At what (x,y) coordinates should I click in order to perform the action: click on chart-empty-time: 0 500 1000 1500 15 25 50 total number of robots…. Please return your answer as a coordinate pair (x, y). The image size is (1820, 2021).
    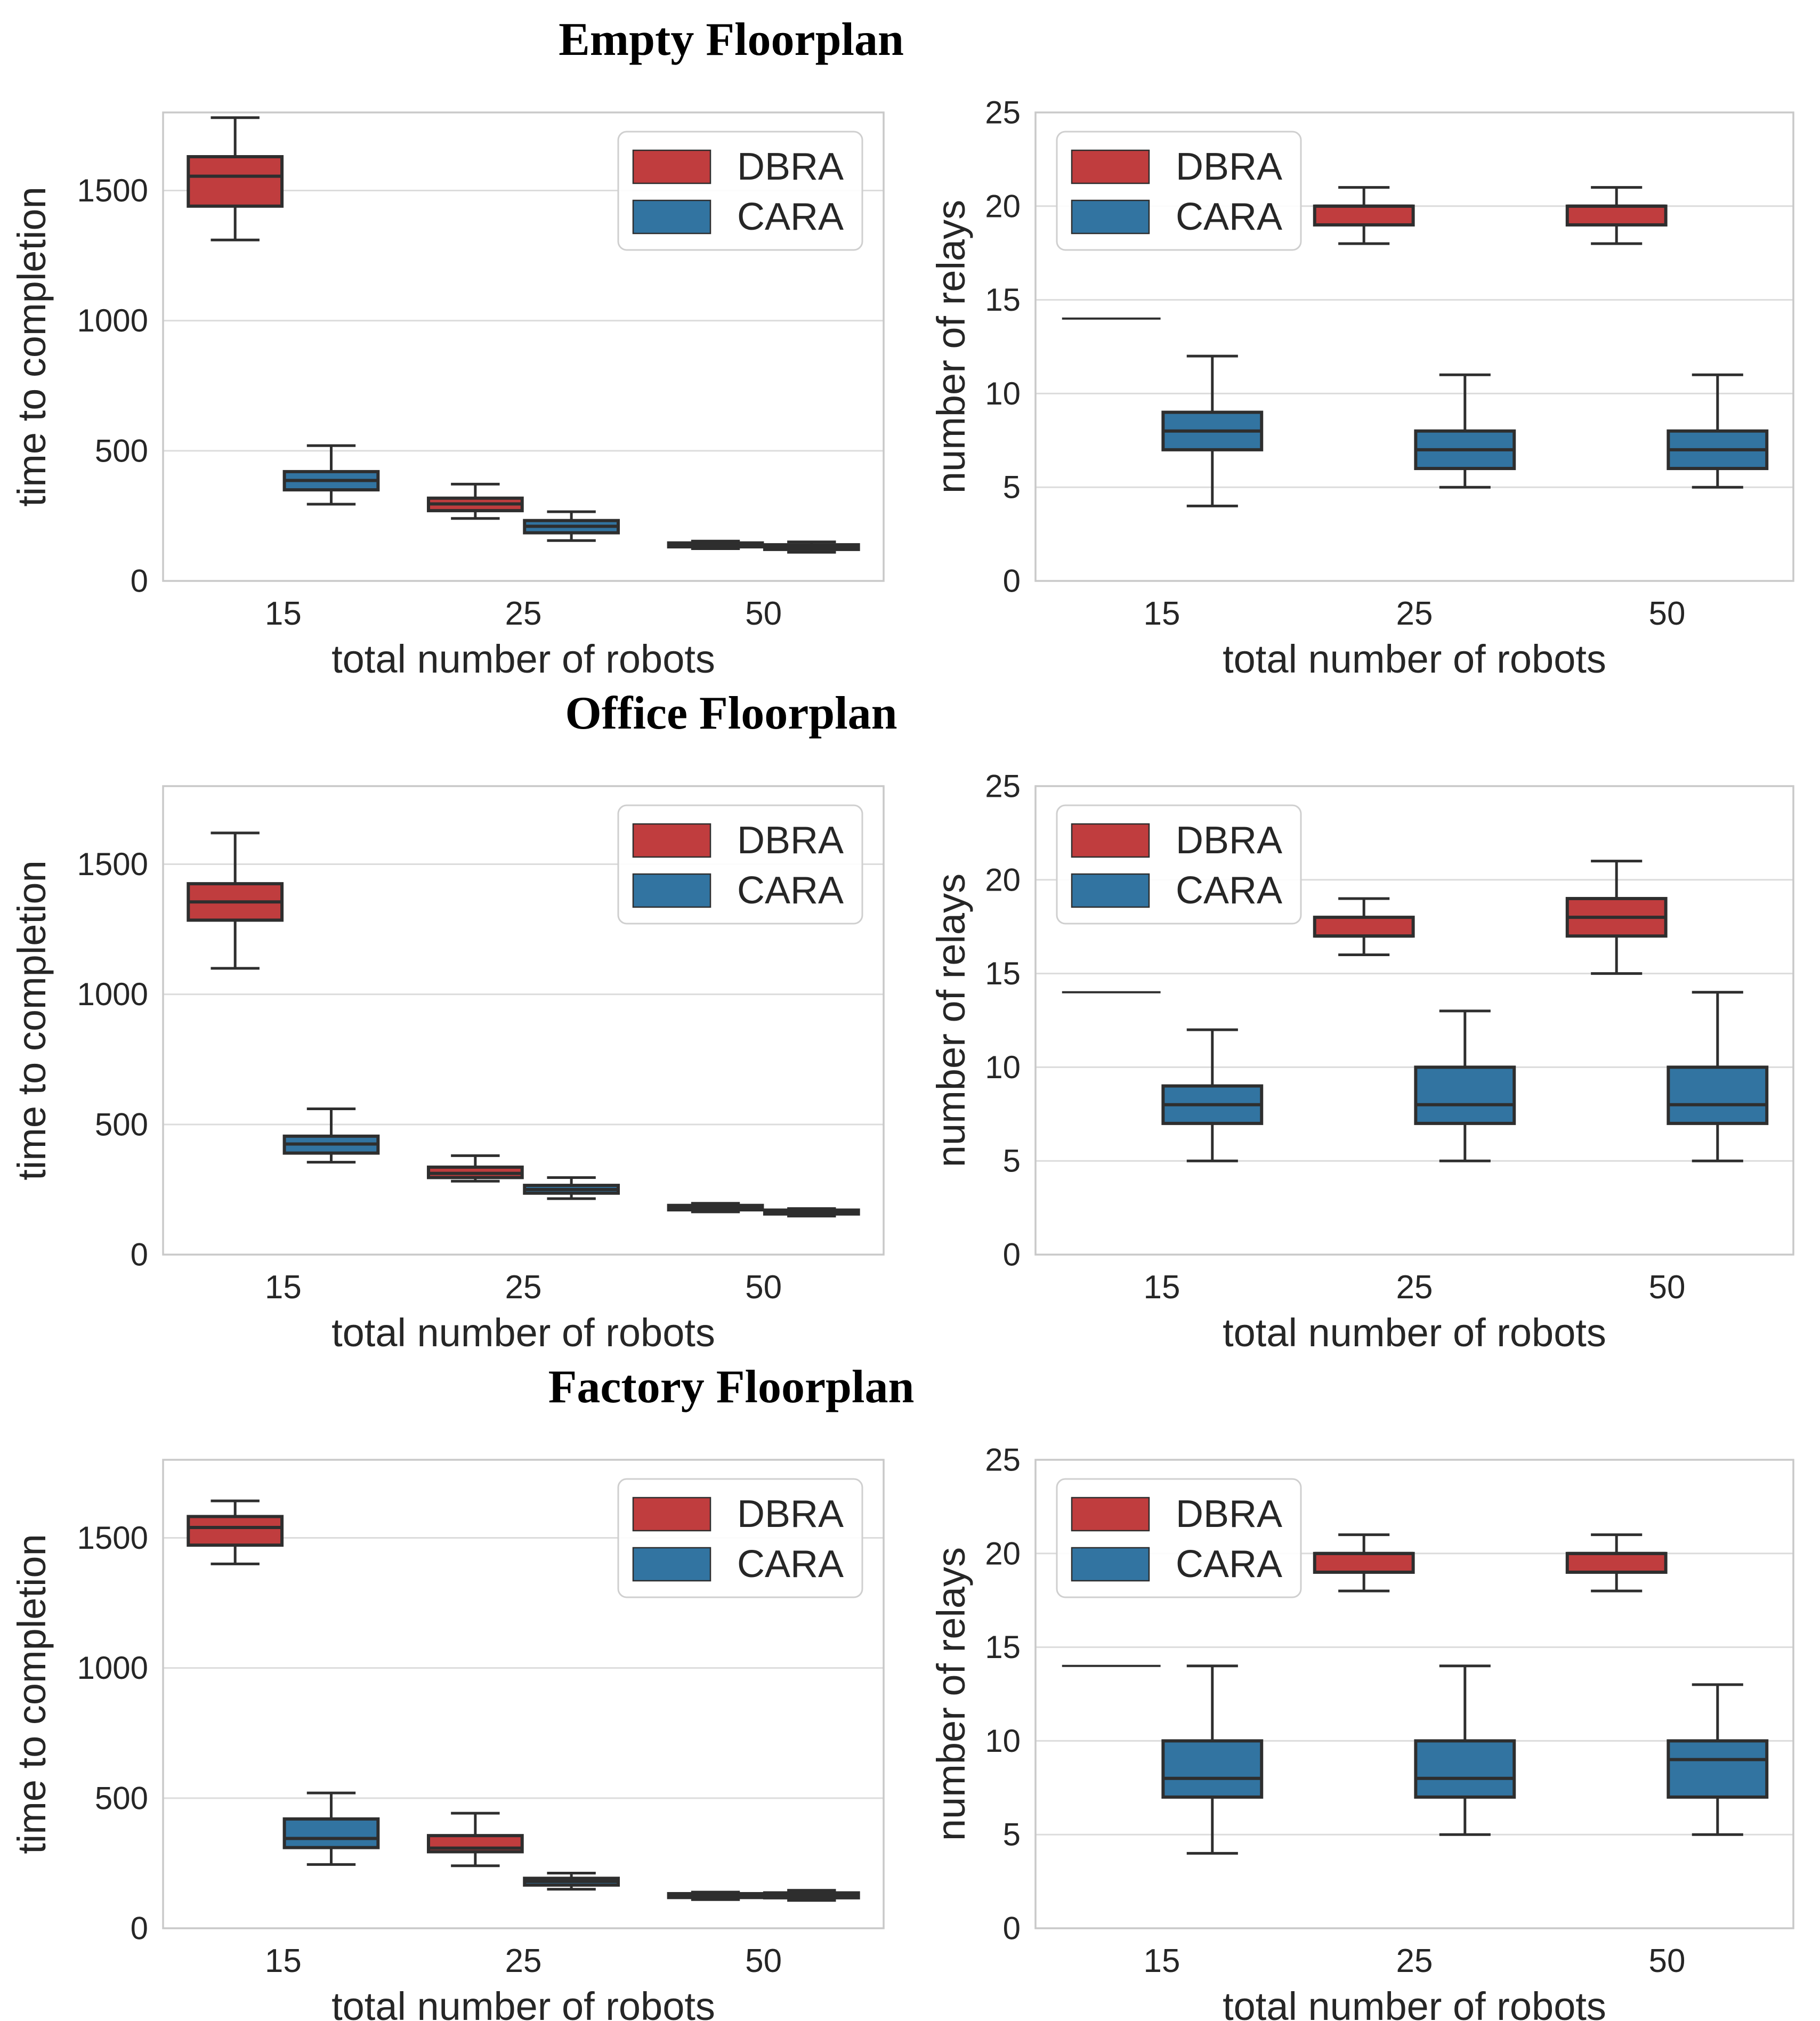
    Looking at the image, I should click on (448, 393).